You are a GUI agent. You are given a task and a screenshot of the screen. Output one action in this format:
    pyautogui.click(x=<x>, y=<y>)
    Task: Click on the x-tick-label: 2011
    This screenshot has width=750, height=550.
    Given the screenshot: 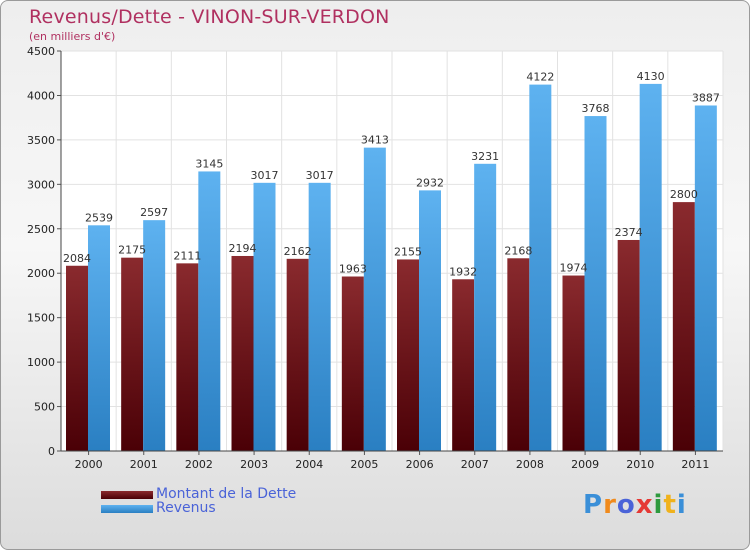 What is the action you would take?
    pyautogui.click(x=695, y=464)
    